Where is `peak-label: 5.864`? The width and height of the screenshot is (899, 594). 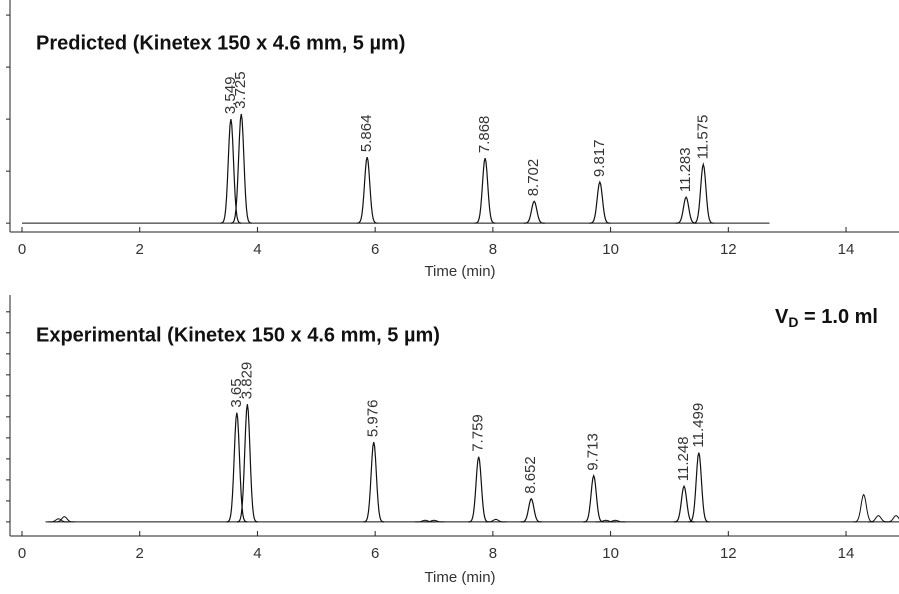 peak-label: 5.864 is located at coordinates (366, 134).